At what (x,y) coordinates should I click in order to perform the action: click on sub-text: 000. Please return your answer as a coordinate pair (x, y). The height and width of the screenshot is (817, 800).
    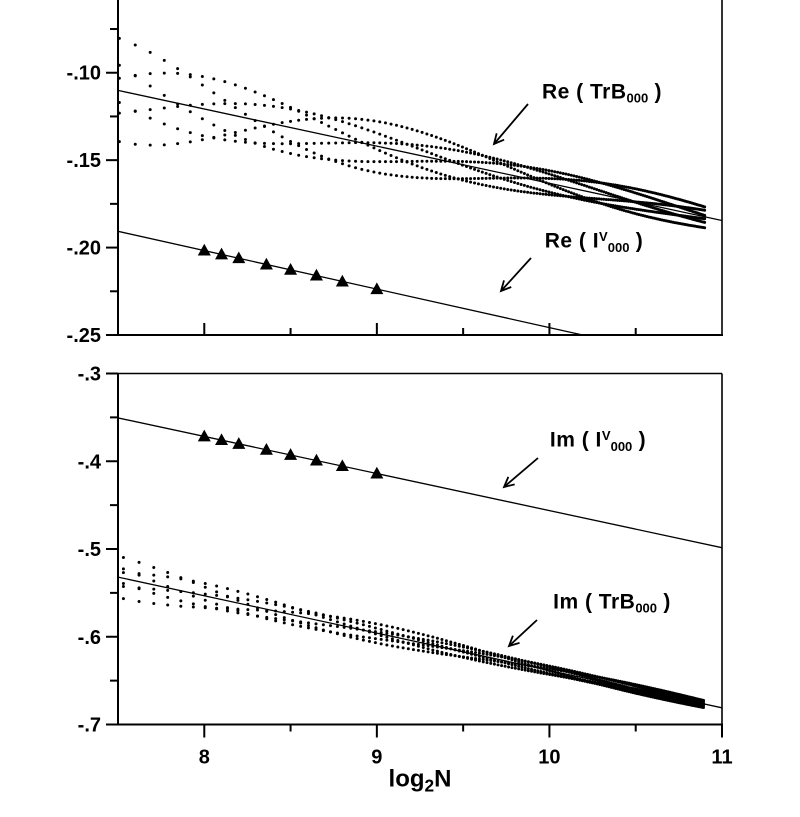
    Looking at the image, I should click on (618, 247).